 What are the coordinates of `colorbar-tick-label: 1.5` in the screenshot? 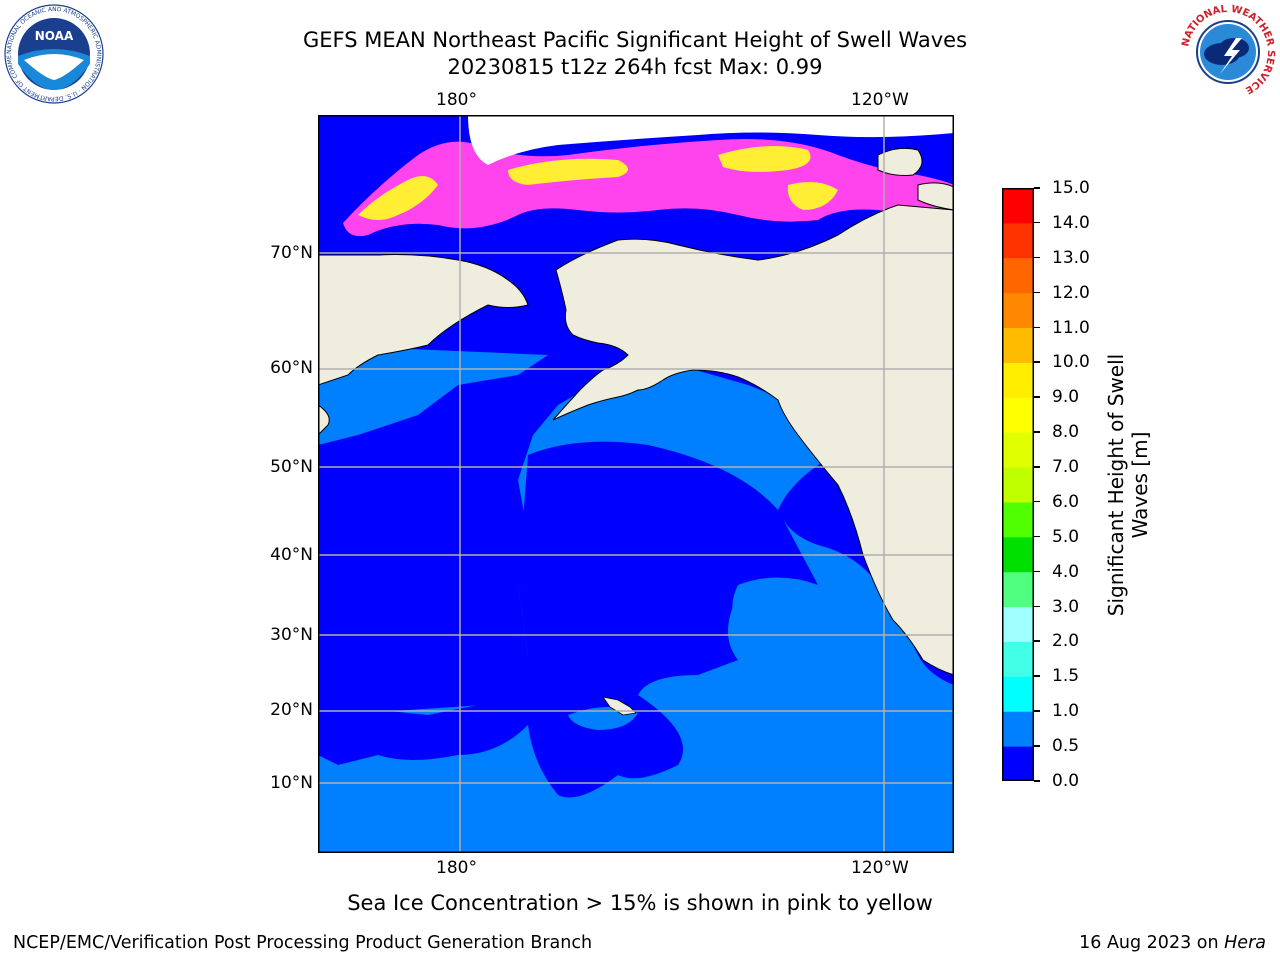 It's located at (1066, 676).